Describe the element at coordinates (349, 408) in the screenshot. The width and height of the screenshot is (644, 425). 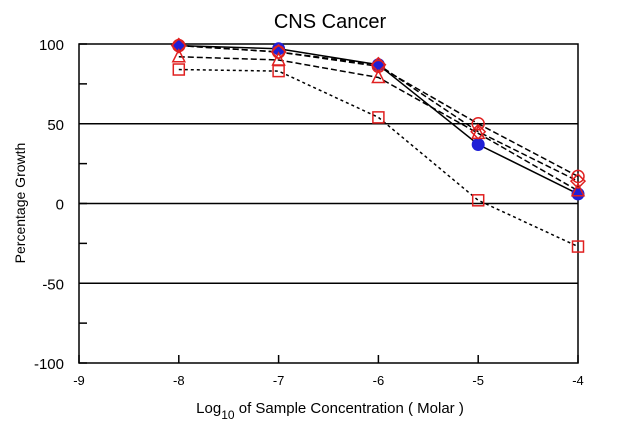
I see `x-axis-label-rest: of Sample Concentration ( Molar )` at that location.